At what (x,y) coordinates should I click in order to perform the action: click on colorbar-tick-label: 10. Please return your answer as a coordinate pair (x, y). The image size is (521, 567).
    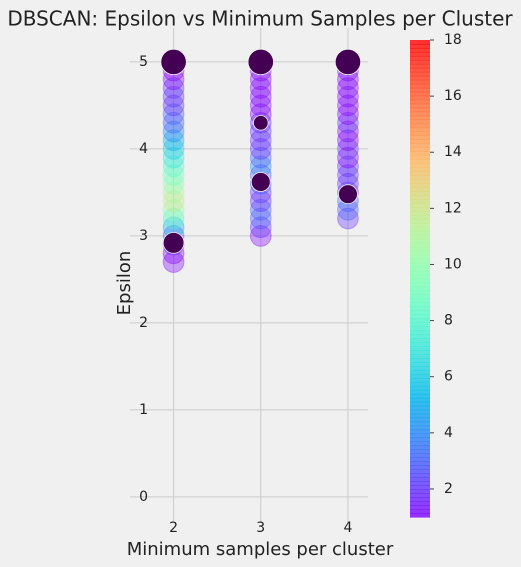
    Looking at the image, I should click on (453, 264).